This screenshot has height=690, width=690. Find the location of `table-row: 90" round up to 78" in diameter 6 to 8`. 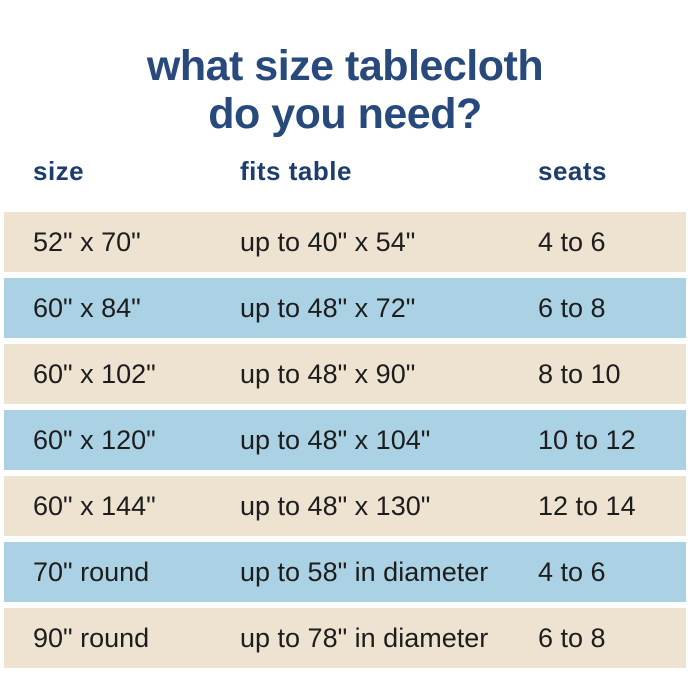

table-row: 90" round up to 78" in diameter 6 to 8 is located at coordinates (345, 638).